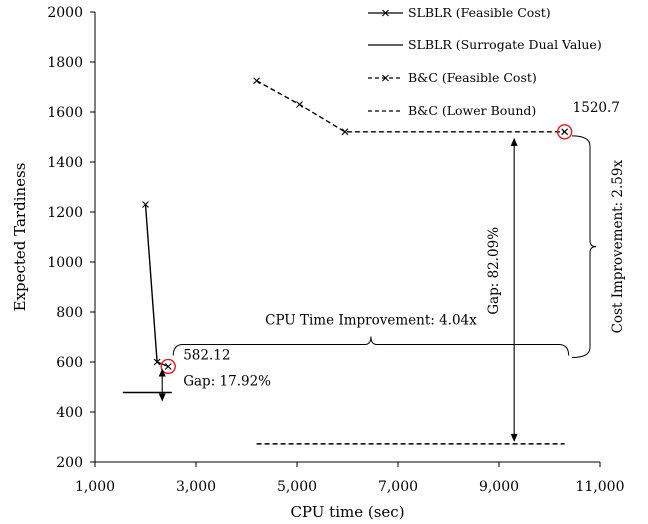  What do you see at coordinates (206, 355) in the screenshot?
I see `slblr-final-value: 582.12` at bounding box center [206, 355].